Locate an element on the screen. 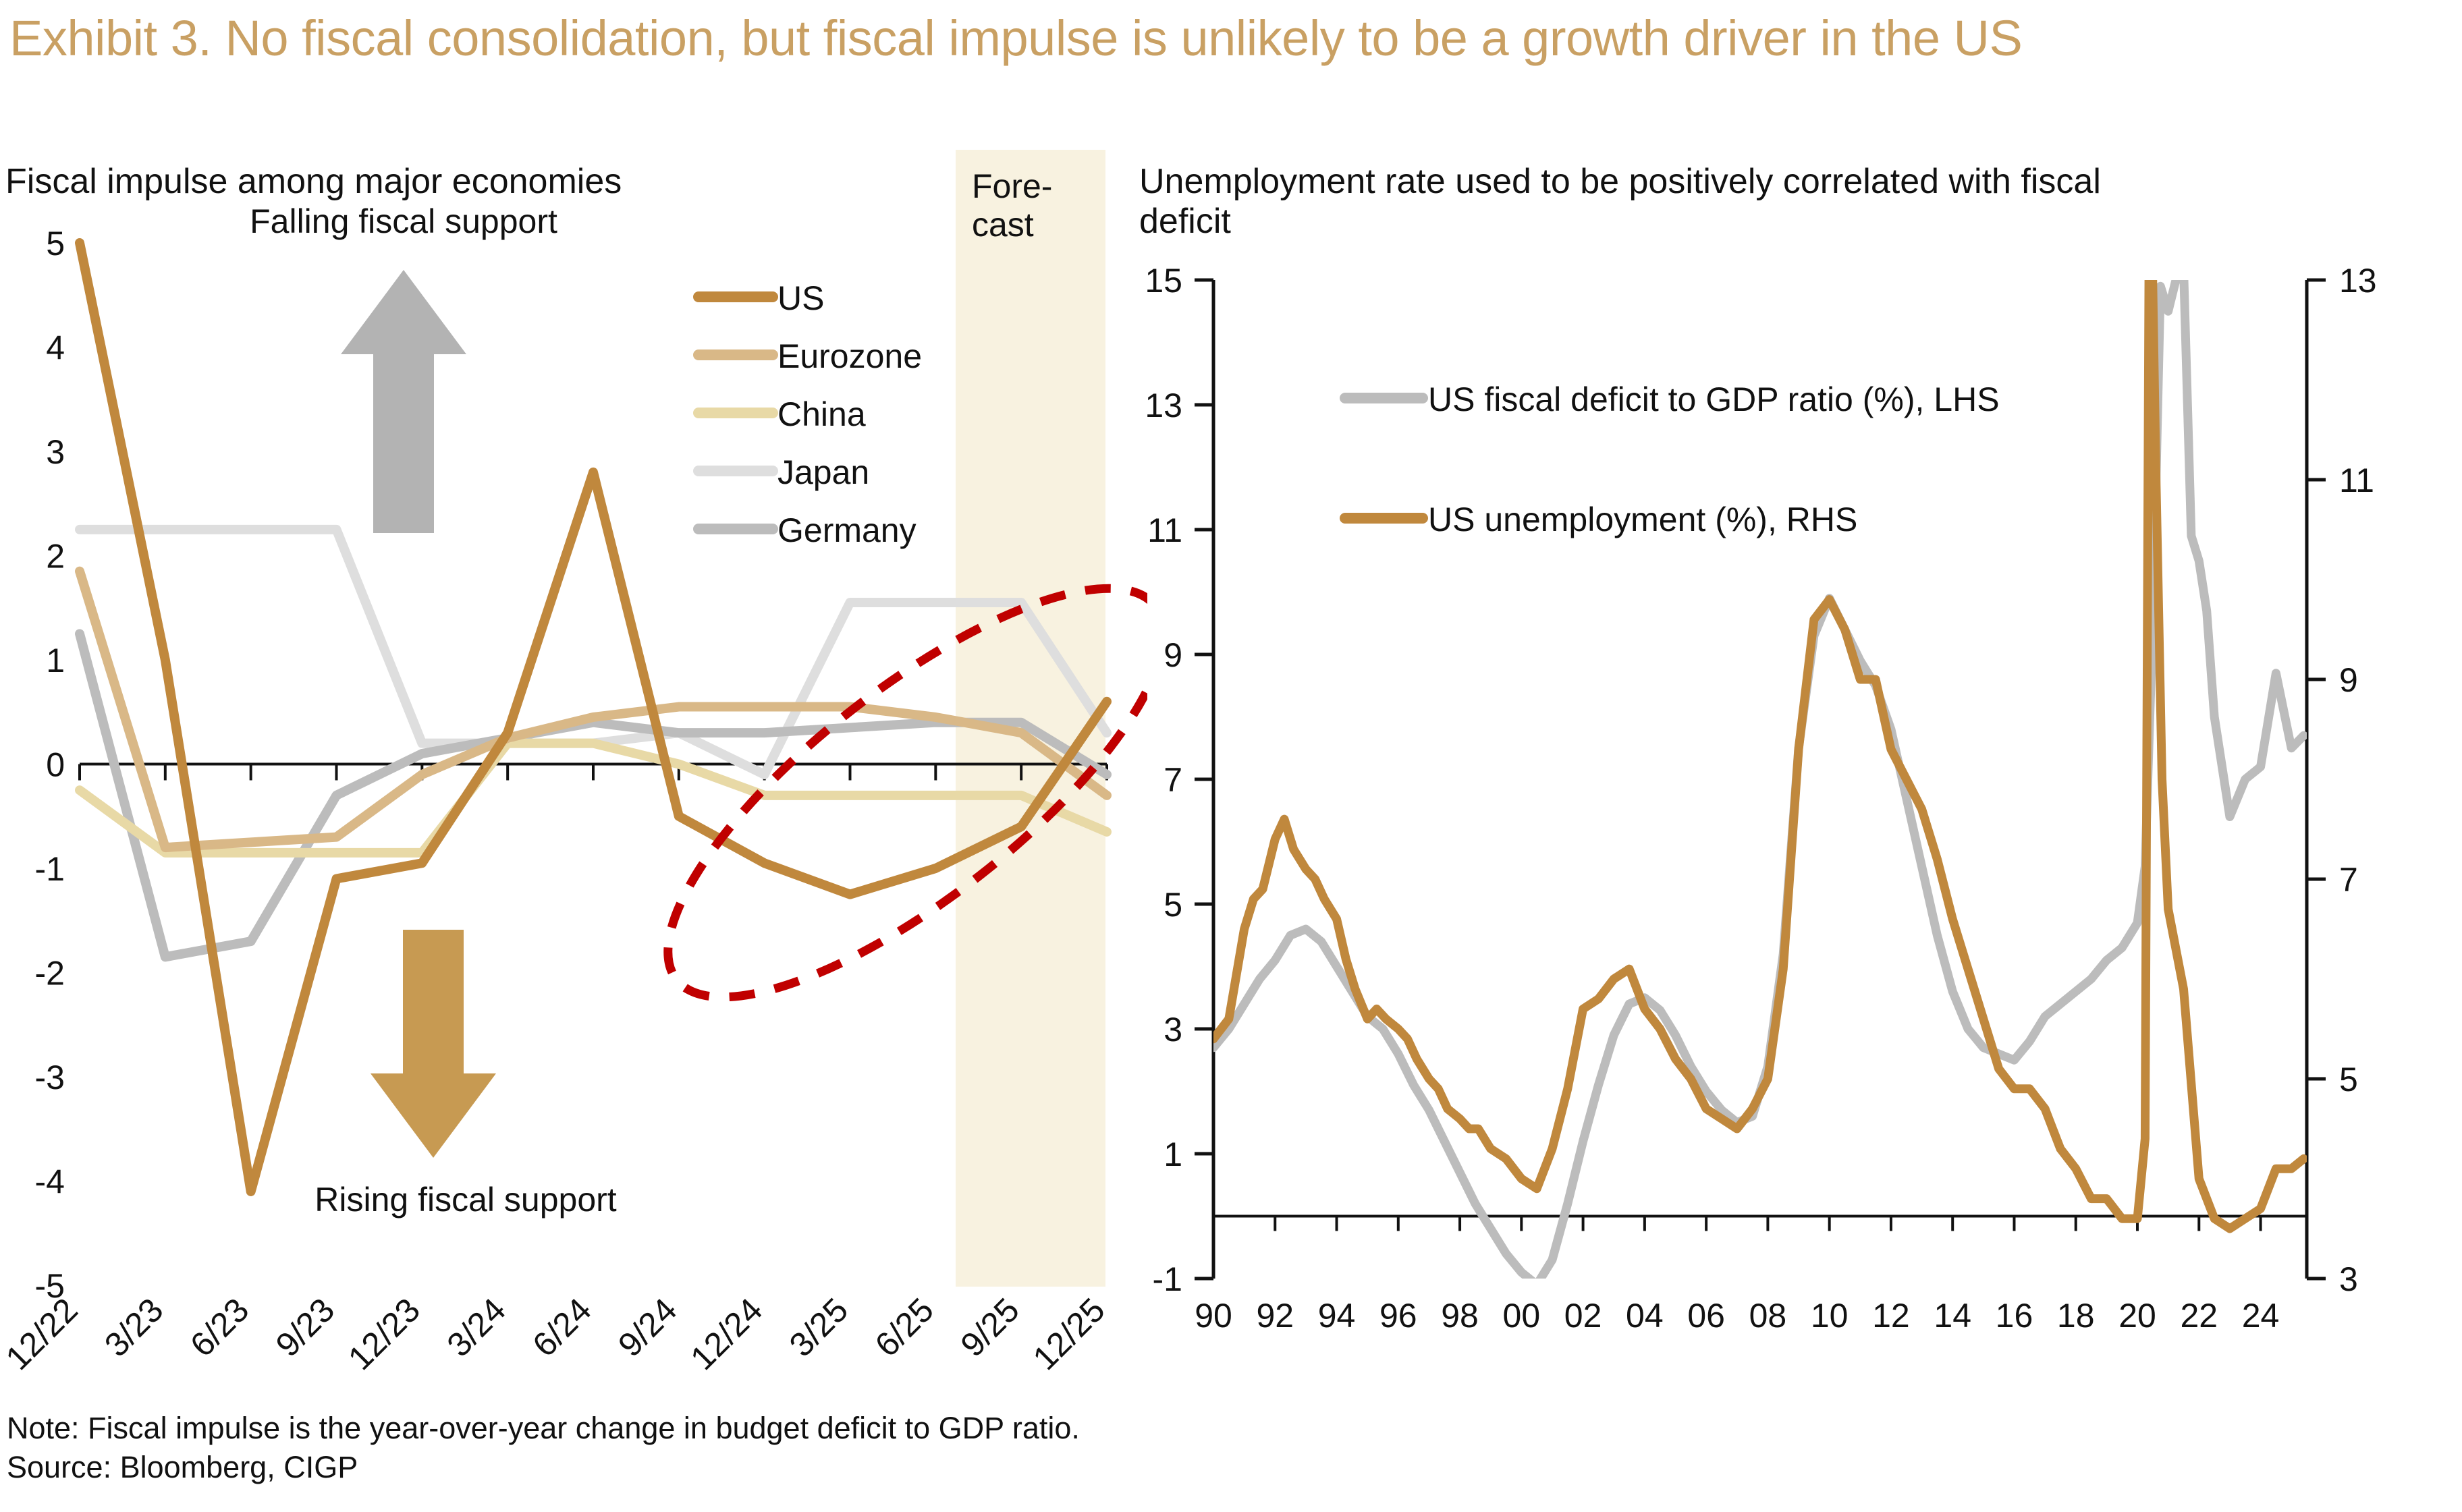  right-chart-right-tick-label: 5 is located at coordinates (2348, 1079).